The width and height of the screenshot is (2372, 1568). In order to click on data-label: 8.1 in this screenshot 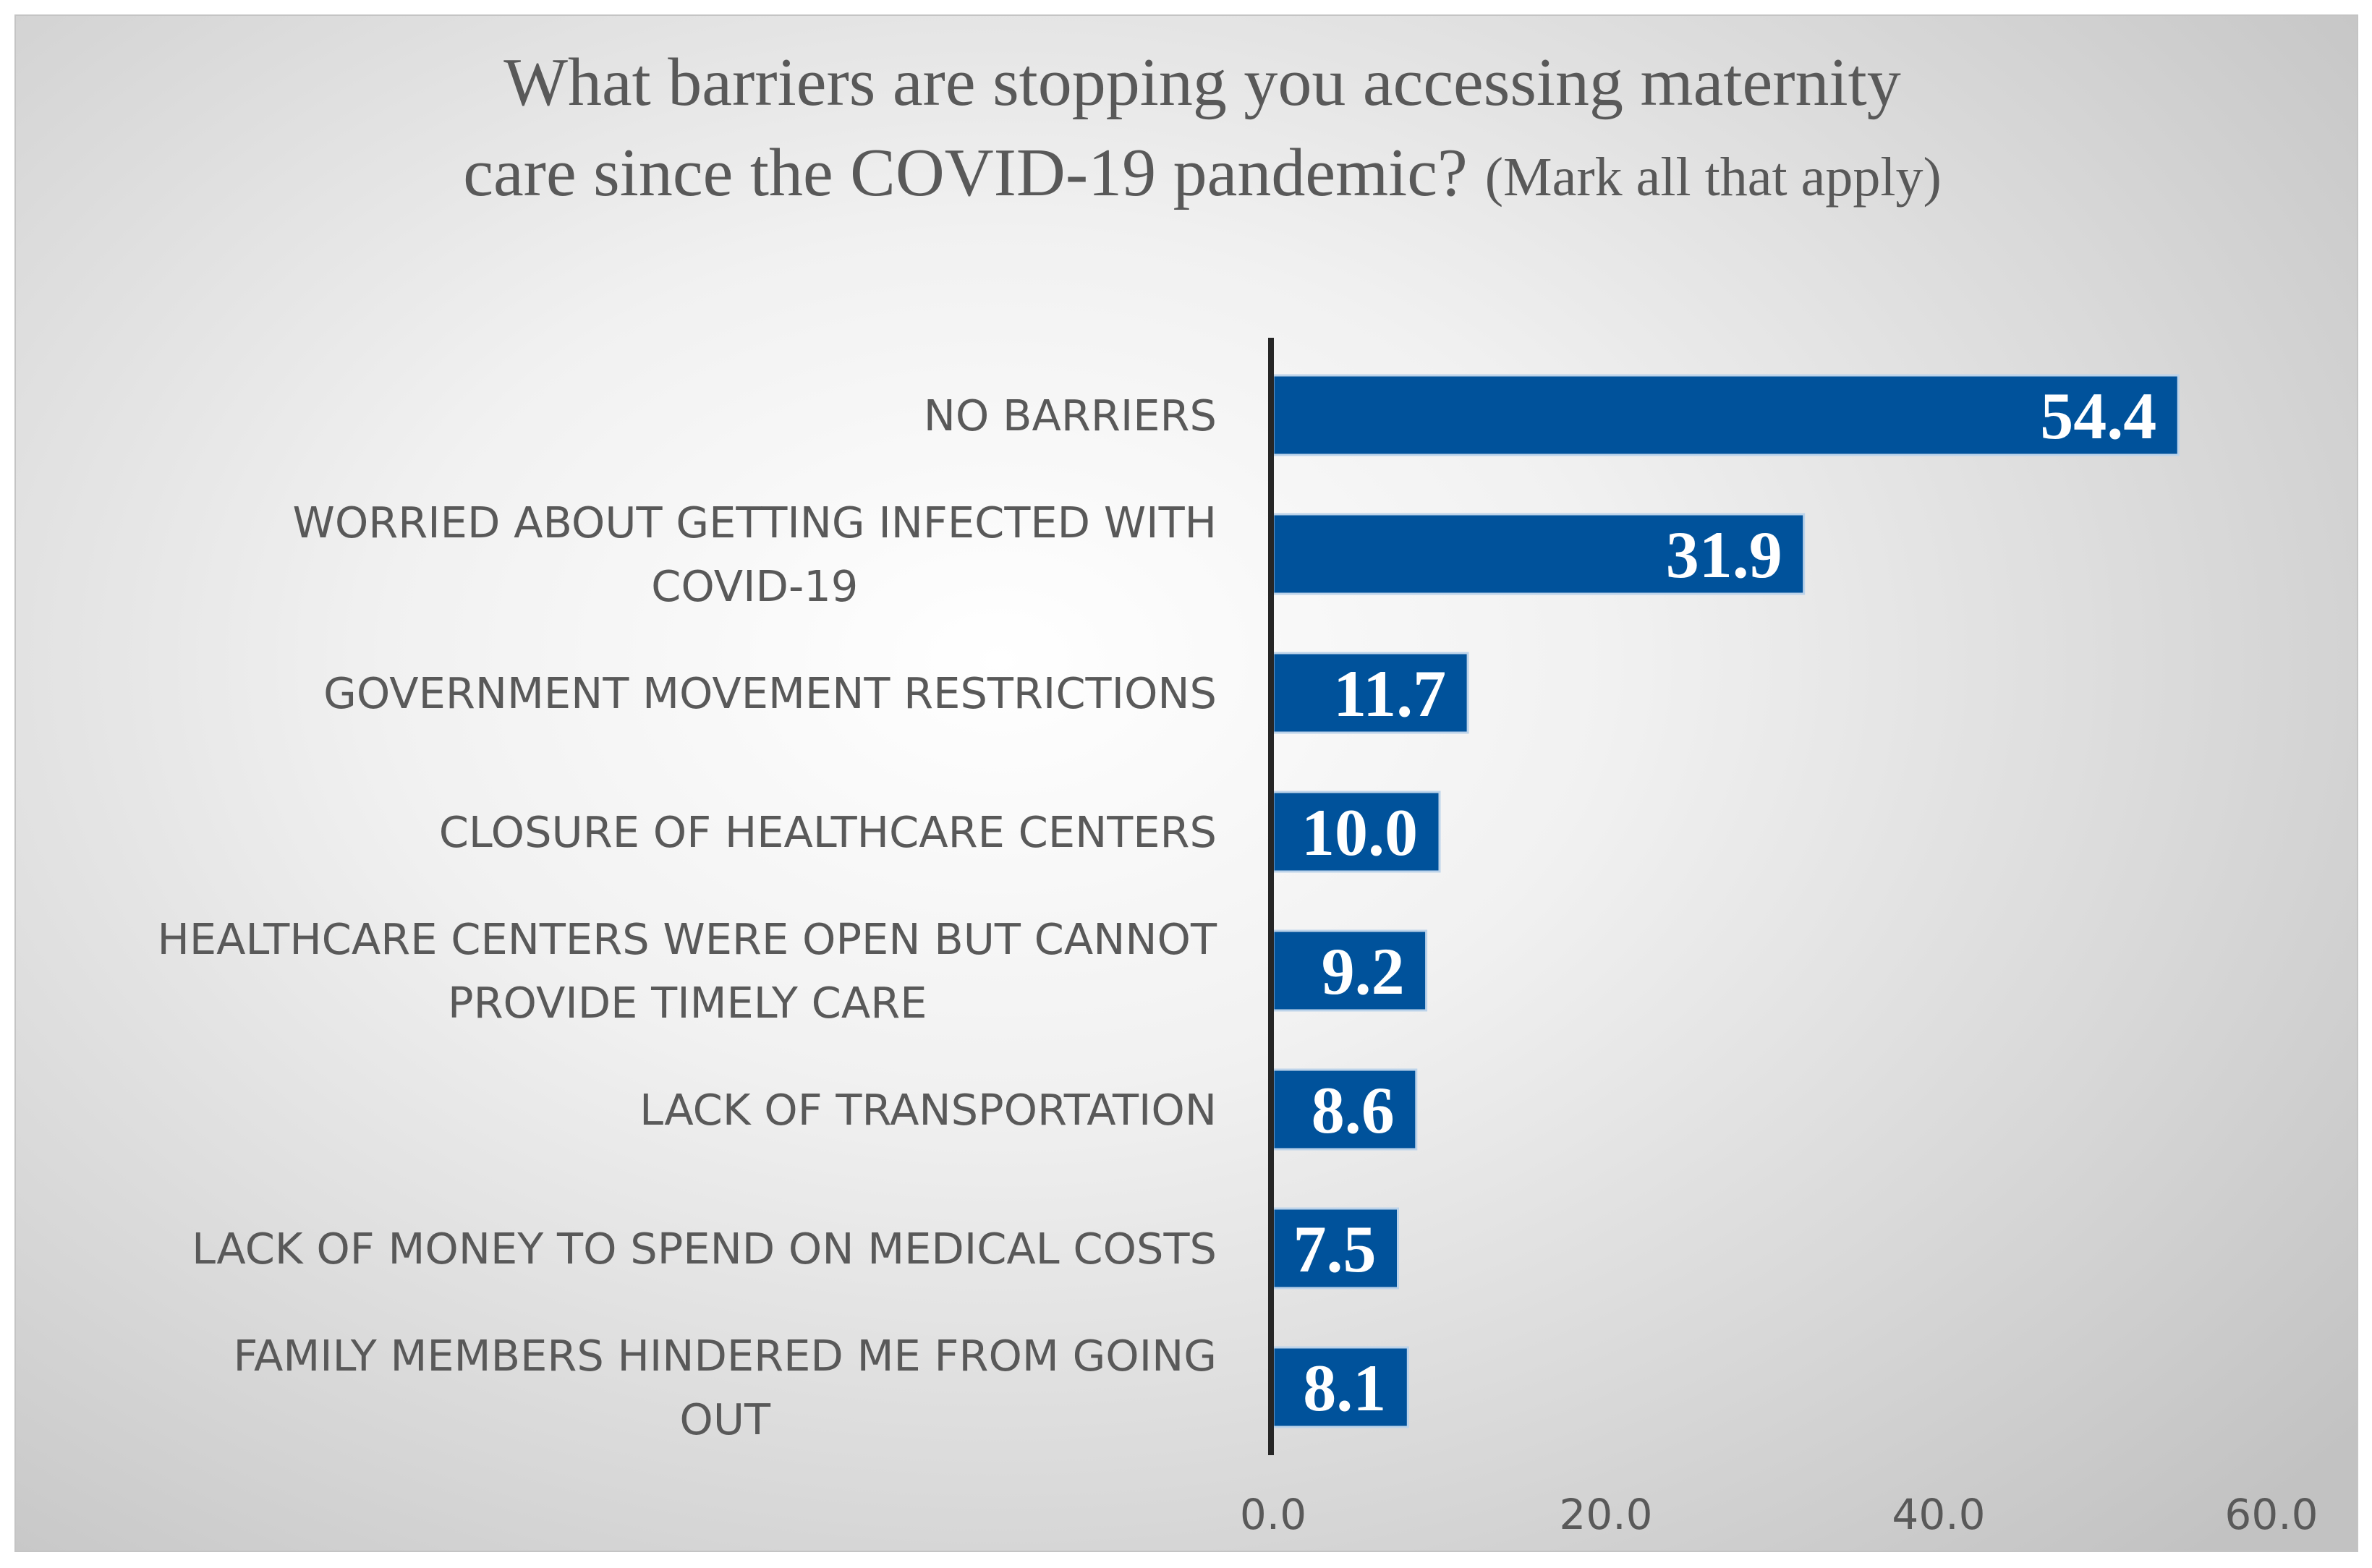, I will do `click(1344, 1388)`.